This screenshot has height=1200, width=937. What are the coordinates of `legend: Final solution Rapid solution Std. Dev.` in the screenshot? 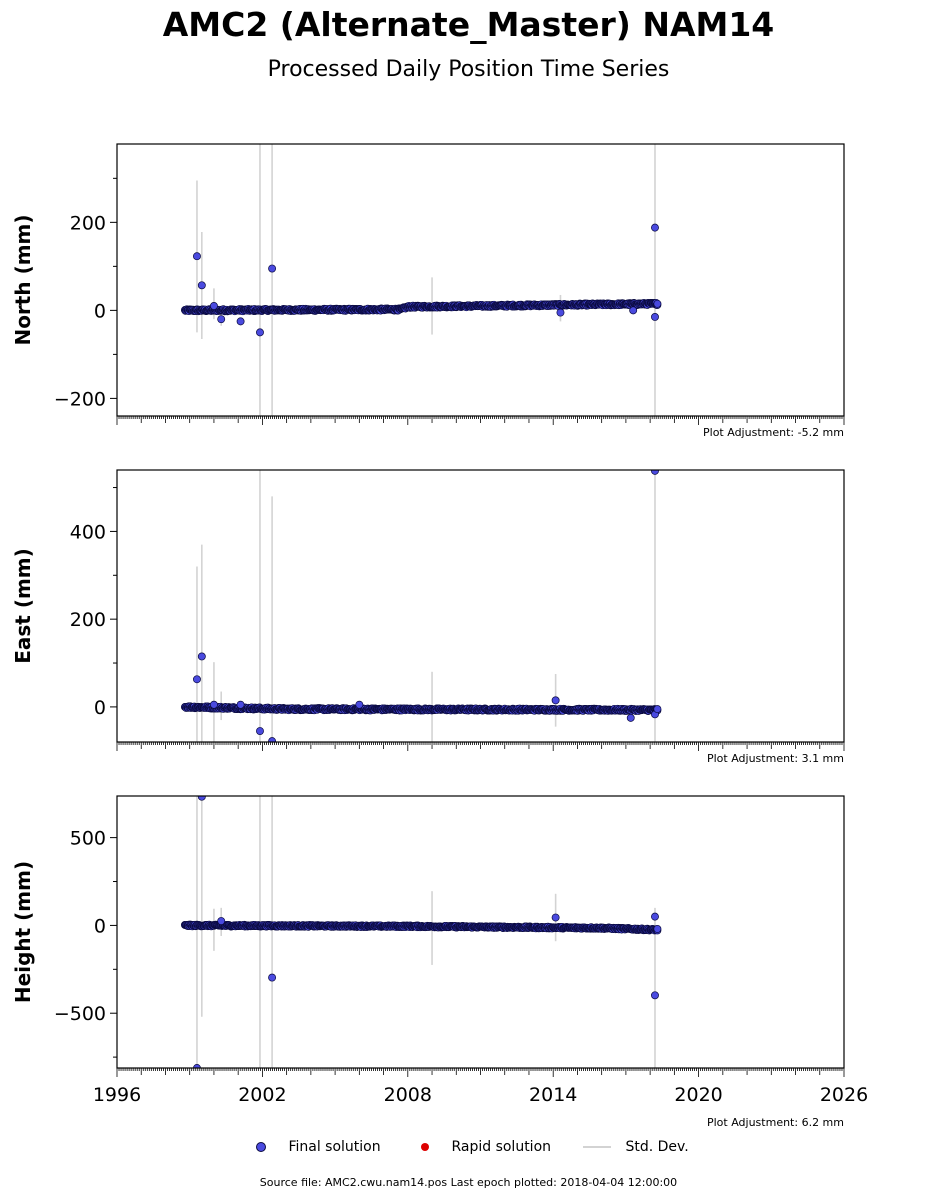 It's located at (475, 1147).